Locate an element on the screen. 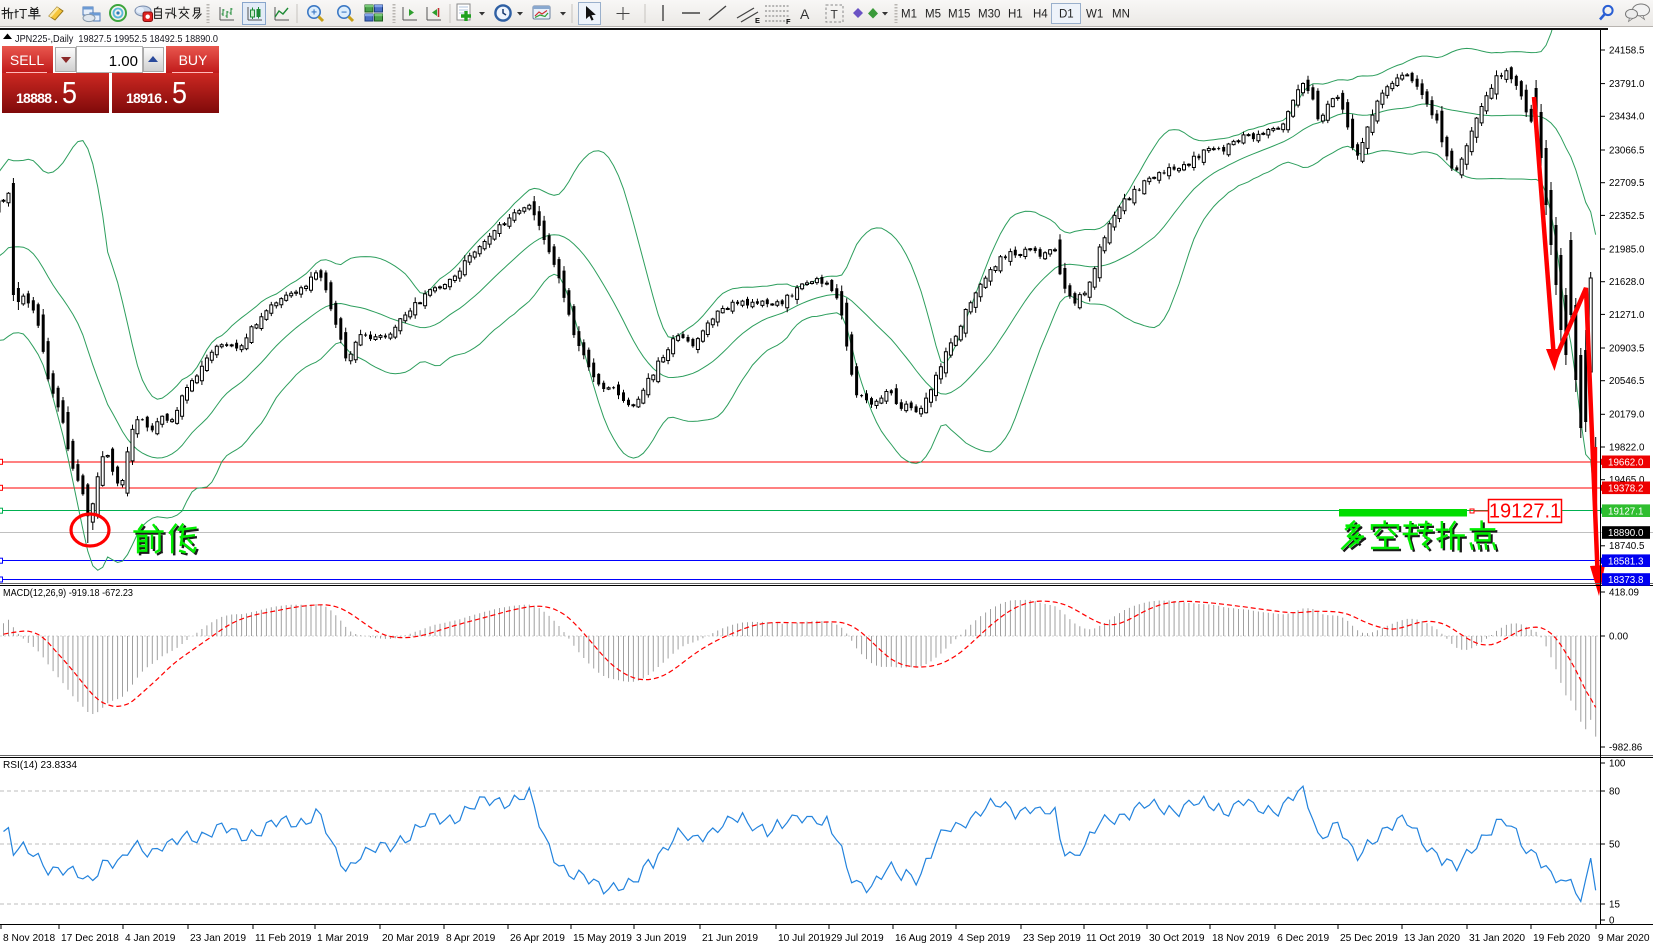 Image resolution: width=1653 pixels, height=945 pixels. svg-text: 21 Jun 2019 is located at coordinates (730, 938).